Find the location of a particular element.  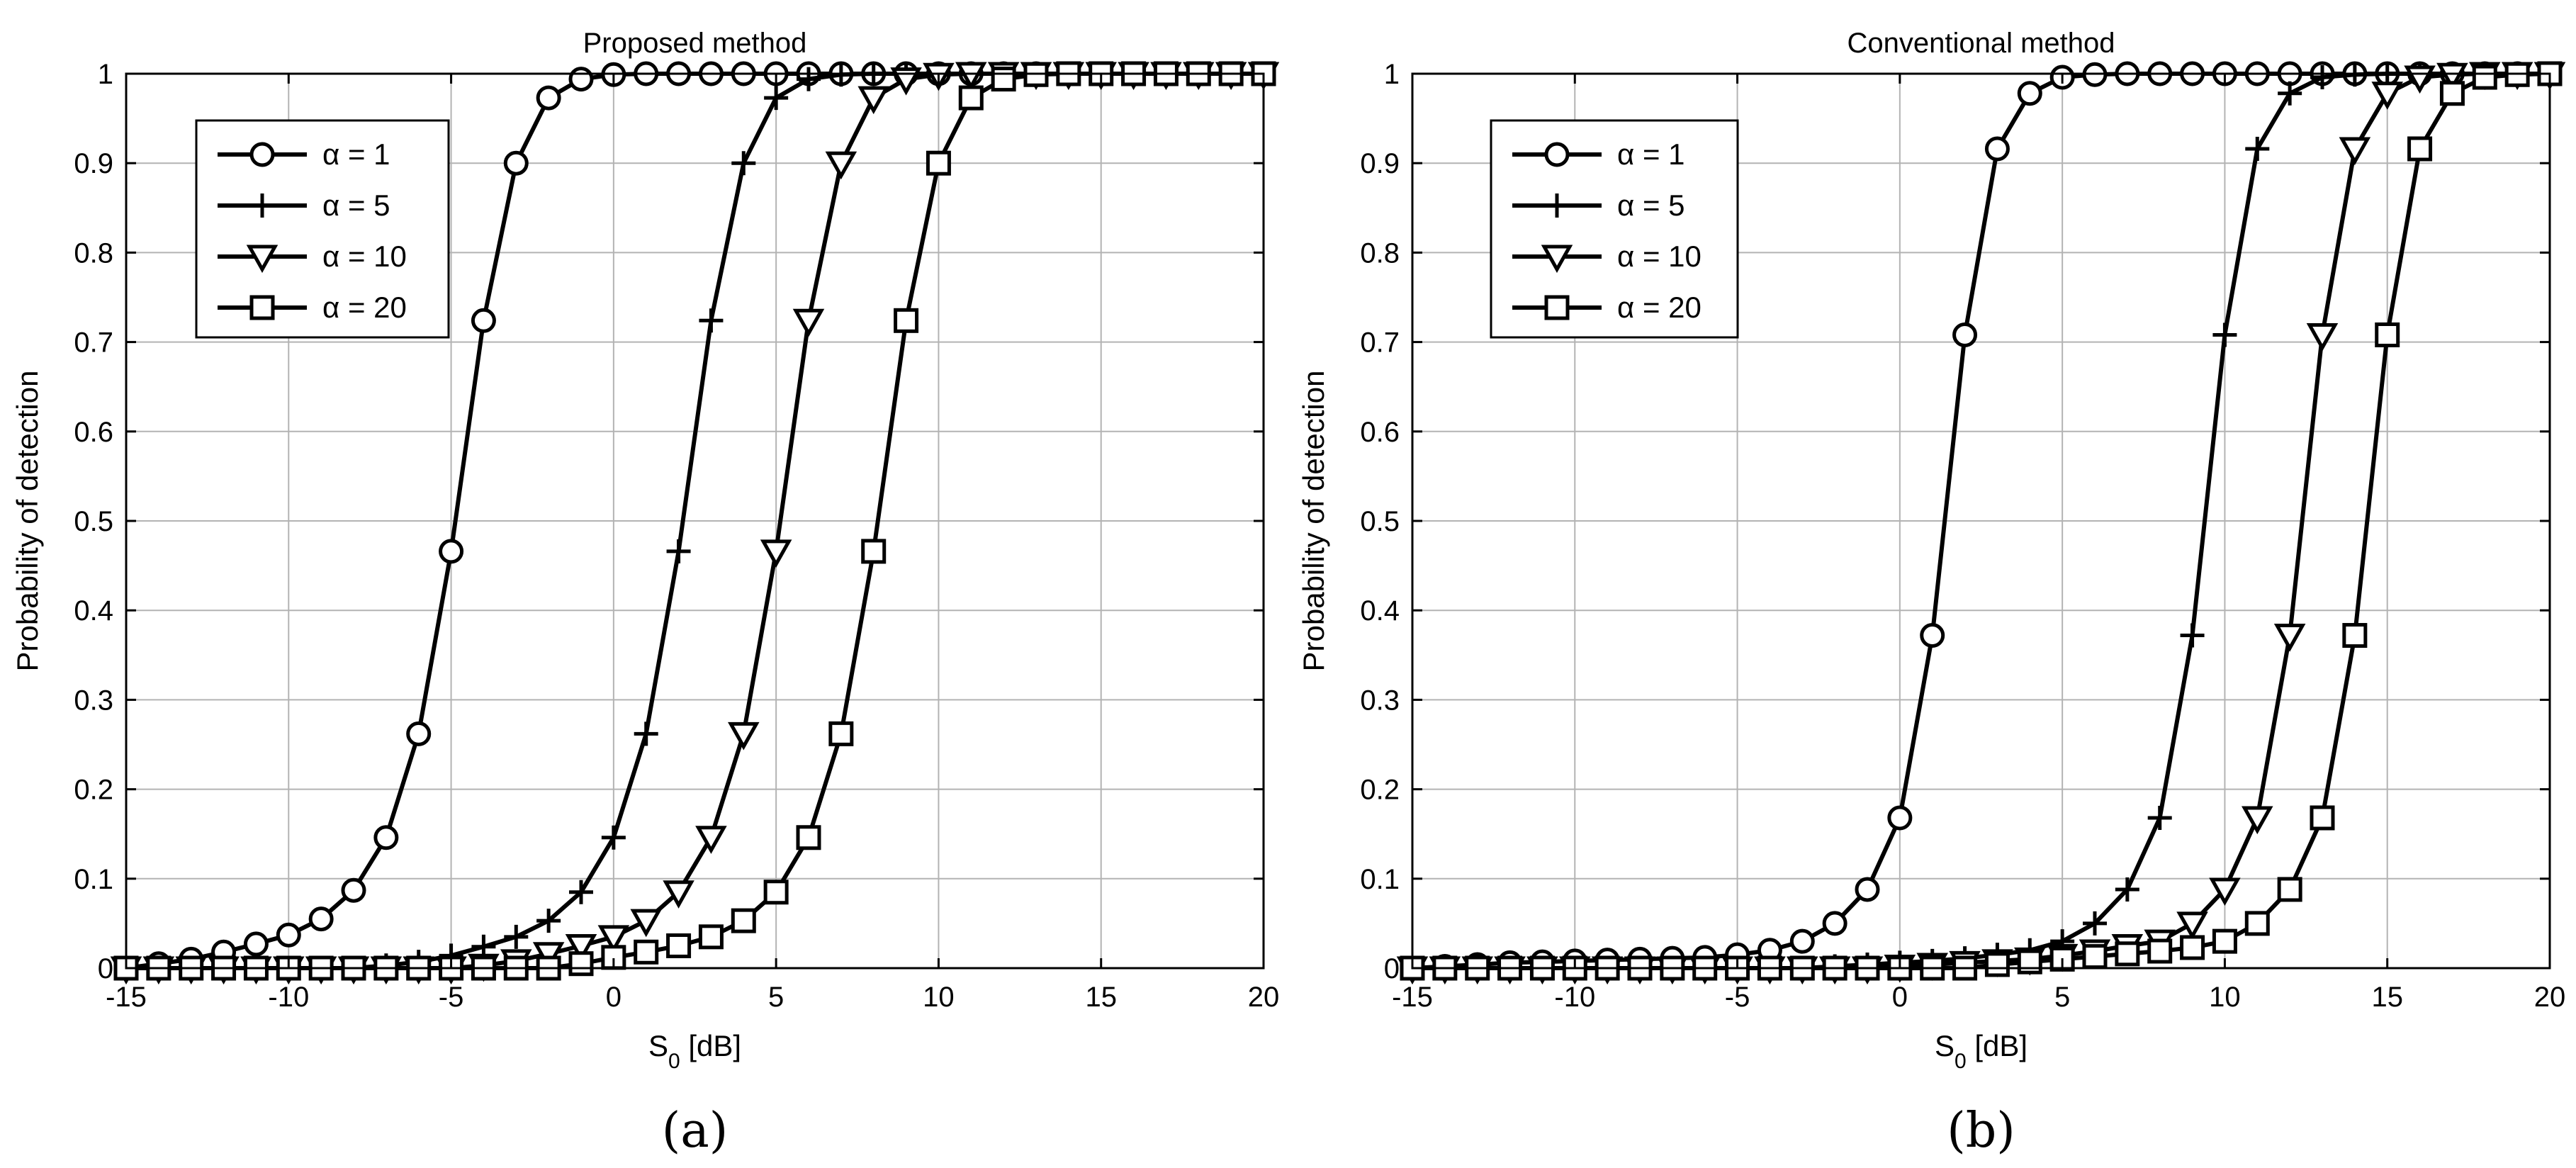

panel-a-x-axis-label: S0 [dB] is located at coordinates (694, 1051).